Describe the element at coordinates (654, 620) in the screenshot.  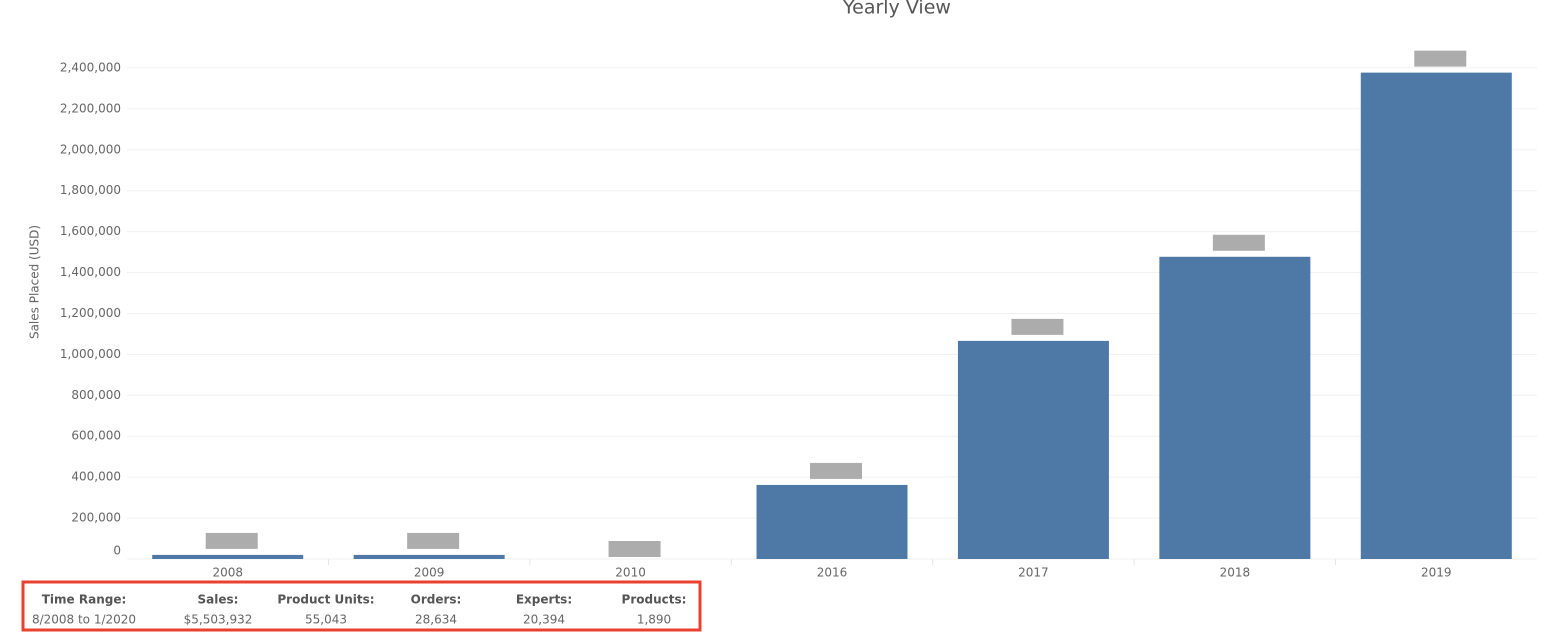
I see `summary-value: 1,890` at that location.